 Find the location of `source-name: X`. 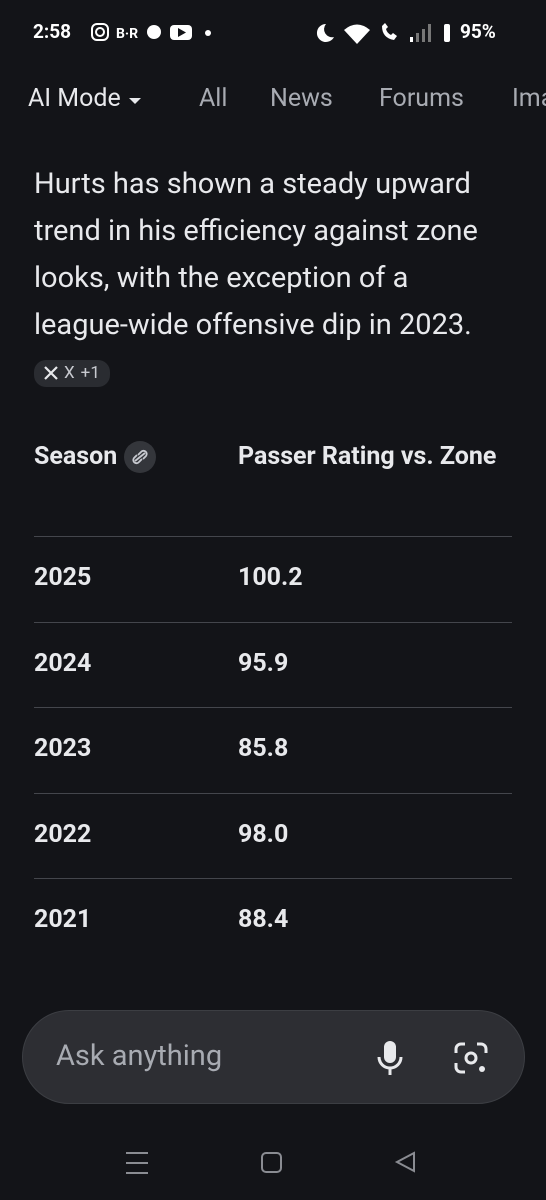

source-name: X is located at coordinates (69, 372).